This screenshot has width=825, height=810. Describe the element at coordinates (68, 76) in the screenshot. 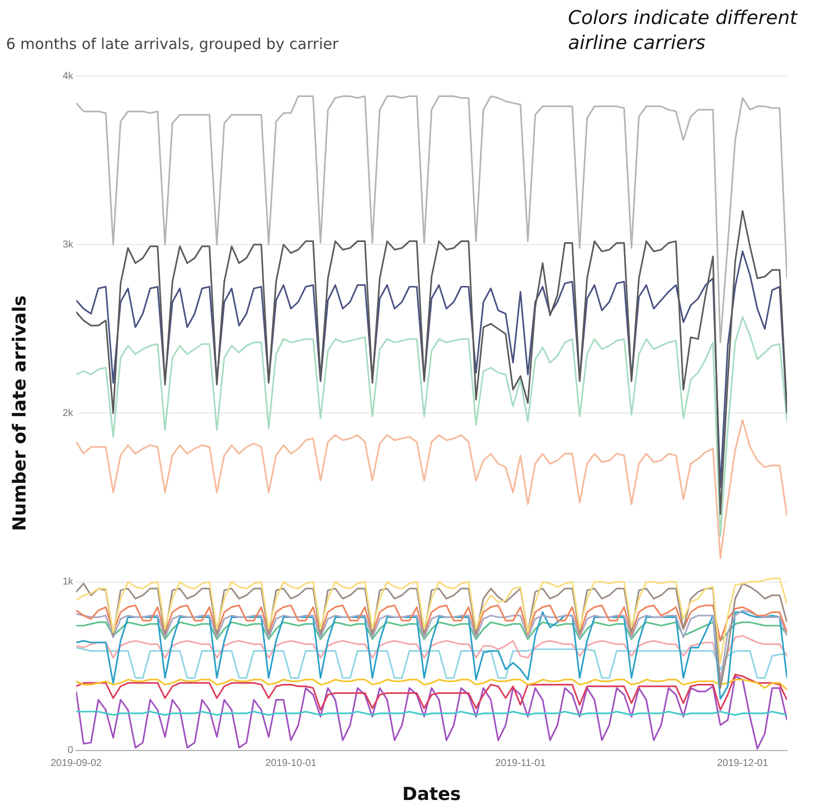

I see `y-tick-label: 4k` at that location.